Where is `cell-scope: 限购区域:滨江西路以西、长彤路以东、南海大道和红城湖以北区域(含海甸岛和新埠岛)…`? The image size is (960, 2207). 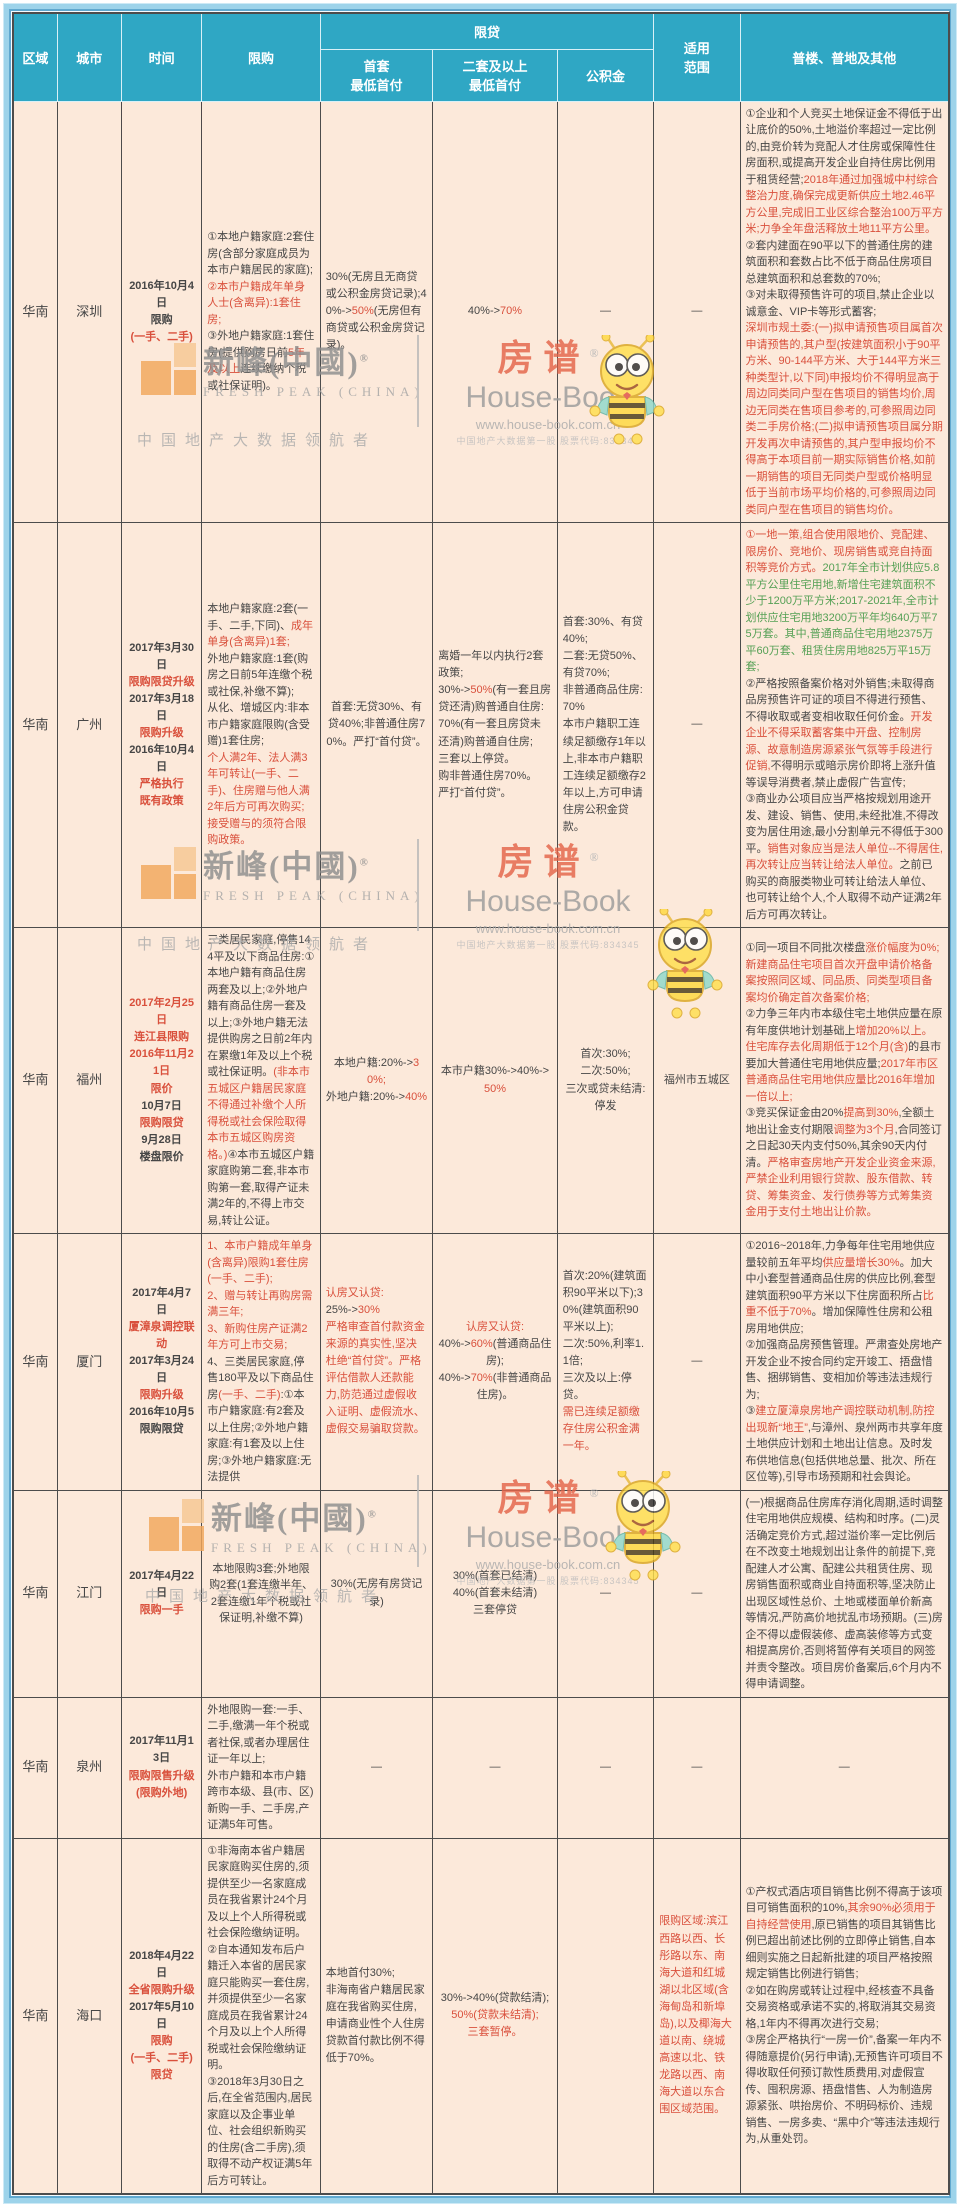
cell-scope: 限购区域:滨江西路以西、长彤路以东、南海大道和红城湖以北区域(含海甸岛和新埠岛)… is located at coordinates (697, 2016).